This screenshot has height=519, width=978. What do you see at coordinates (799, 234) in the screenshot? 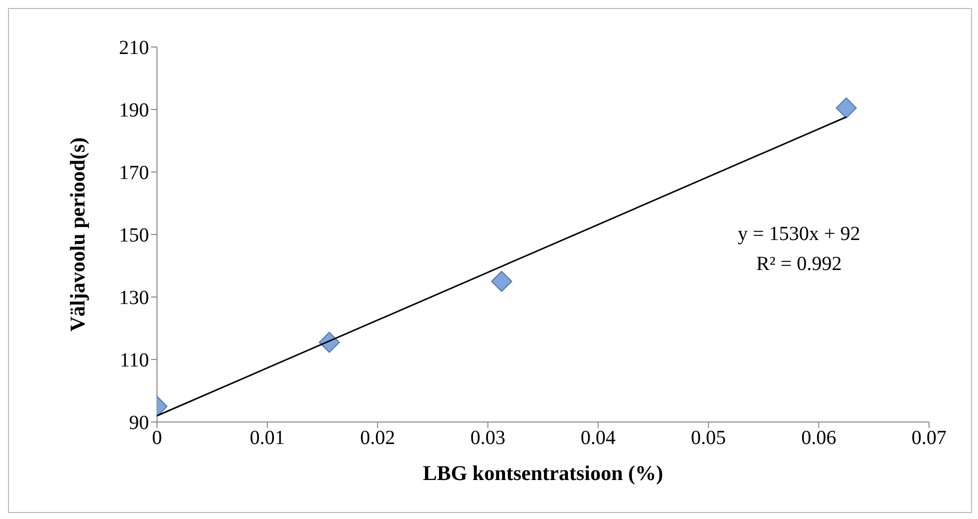
I see `annotation: y = 1530x + 92` at bounding box center [799, 234].